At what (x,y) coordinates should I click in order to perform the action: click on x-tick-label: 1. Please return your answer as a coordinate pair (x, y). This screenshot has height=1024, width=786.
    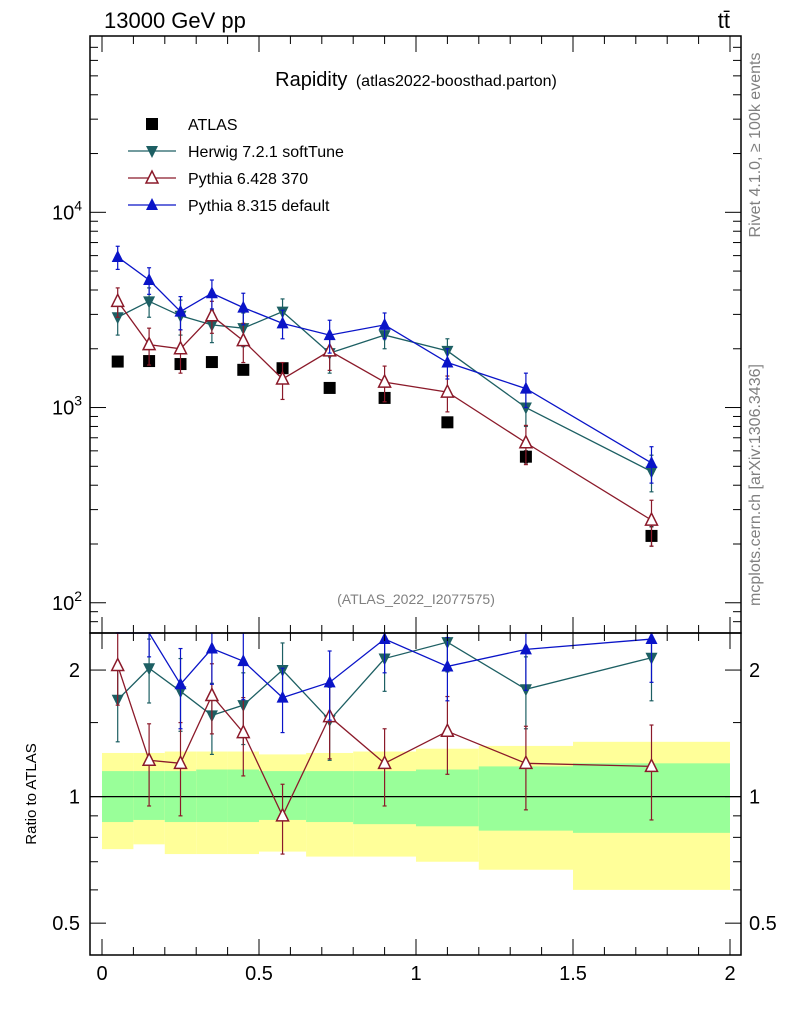
    Looking at the image, I should click on (415, 974).